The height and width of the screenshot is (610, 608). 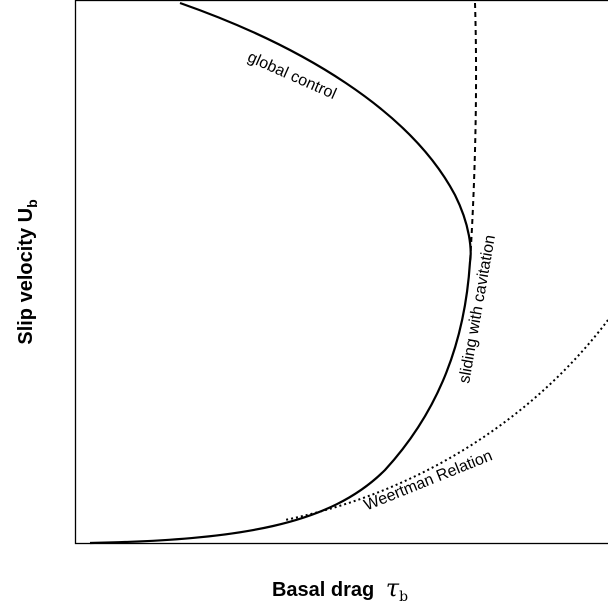 What do you see at coordinates (473, 132) in the screenshot?
I see `dashed-curve` at bounding box center [473, 132].